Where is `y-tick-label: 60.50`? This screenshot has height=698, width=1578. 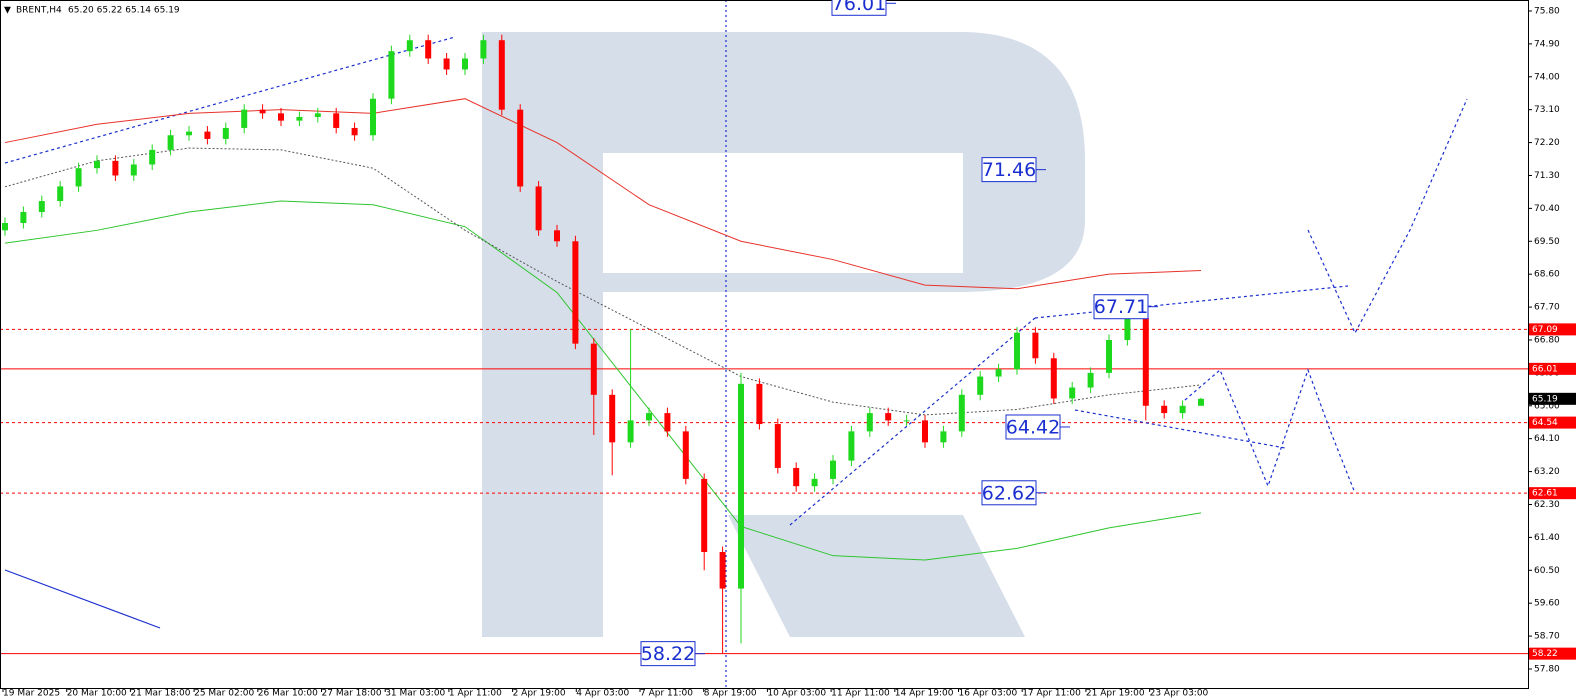 y-tick-label: 60.50 is located at coordinates (1547, 571).